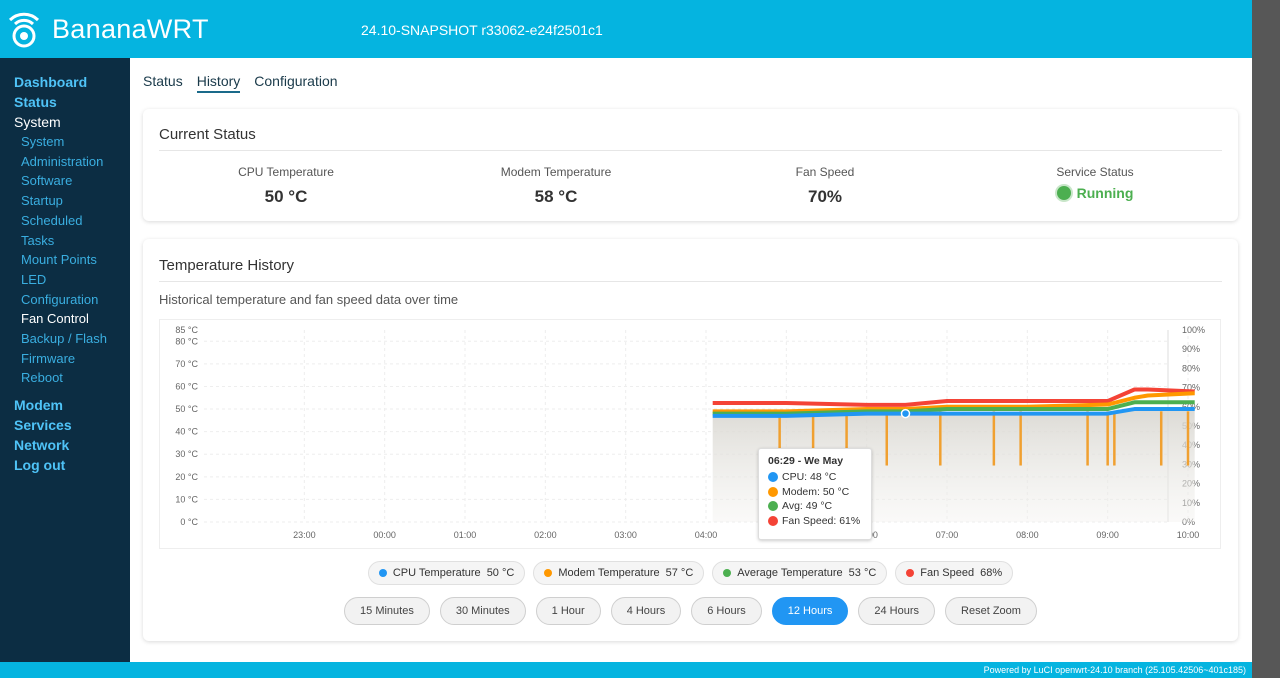 Image resolution: width=1280 pixels, height=678 pixels. Describe the element at coordinates (62, 161) in the screenshot. I see `sidebar-sub-administration: Administration` at that location.